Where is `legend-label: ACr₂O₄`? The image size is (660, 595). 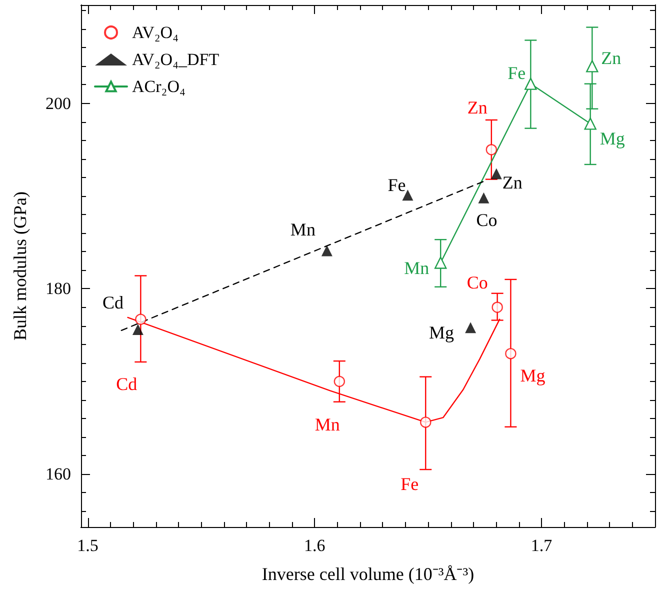
legend-label: ACr₂O₄ is located at coordinates (159, 86).